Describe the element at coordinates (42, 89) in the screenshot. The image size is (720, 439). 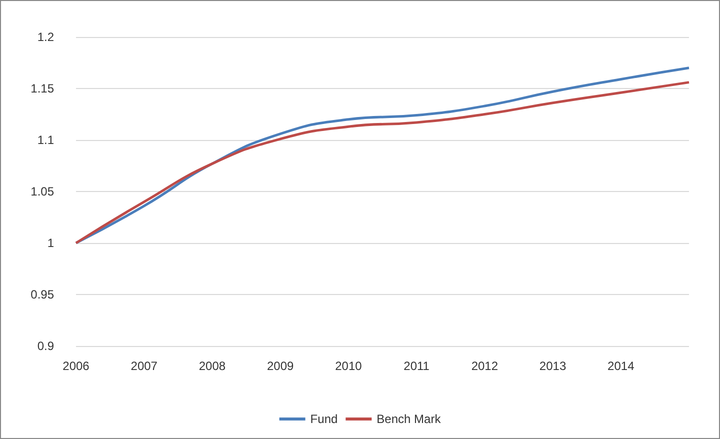
I see `y-tick-label: 1.15` at that location.